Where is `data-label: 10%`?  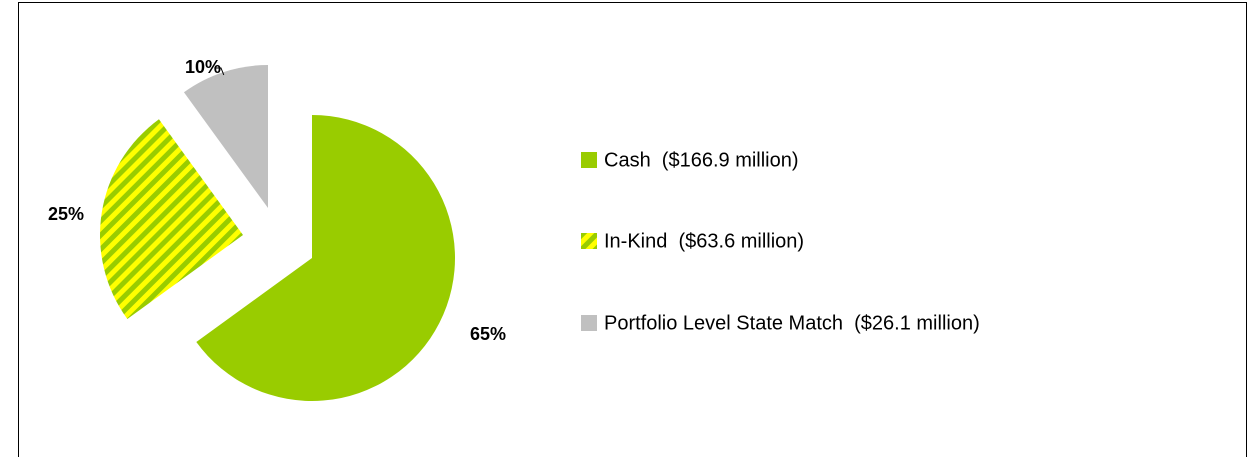 data-label: 10% is located at coordinates (203, 67).